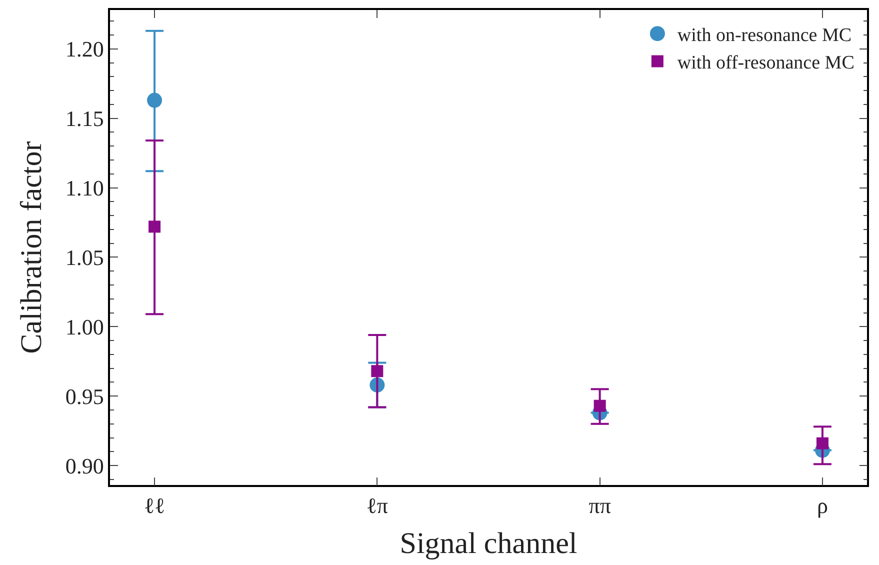 The height and width of the screenshot is (565, 879). I want to click on y-axis-title: Calibration factor, so click(31, 247).